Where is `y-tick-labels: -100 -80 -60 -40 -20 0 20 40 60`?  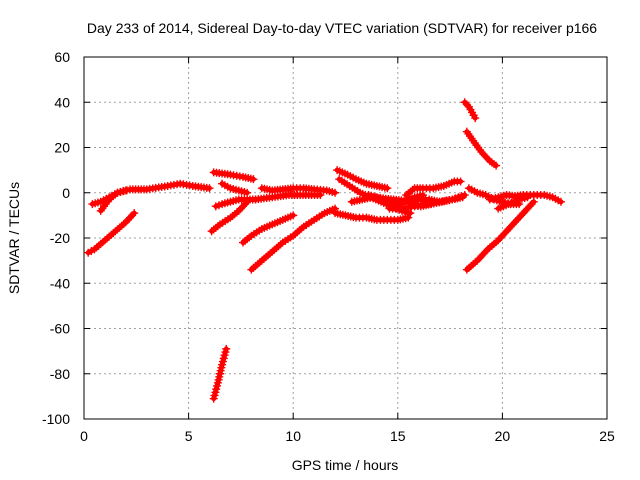 y-tick-labels: -100 -80 -60 -40 -20 0 20 40 60 is located at coordinates (56, 238).